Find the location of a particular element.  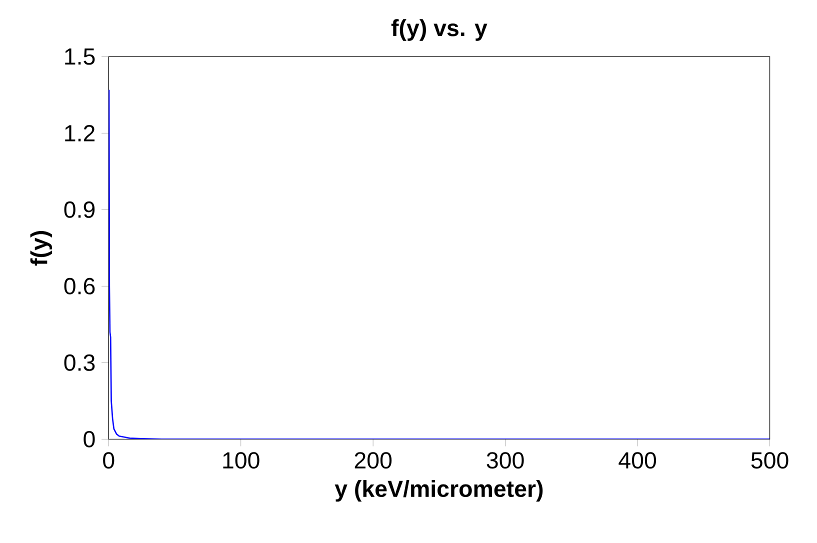

y-tick-label: 0.6 is located at coordinates (79, 286).